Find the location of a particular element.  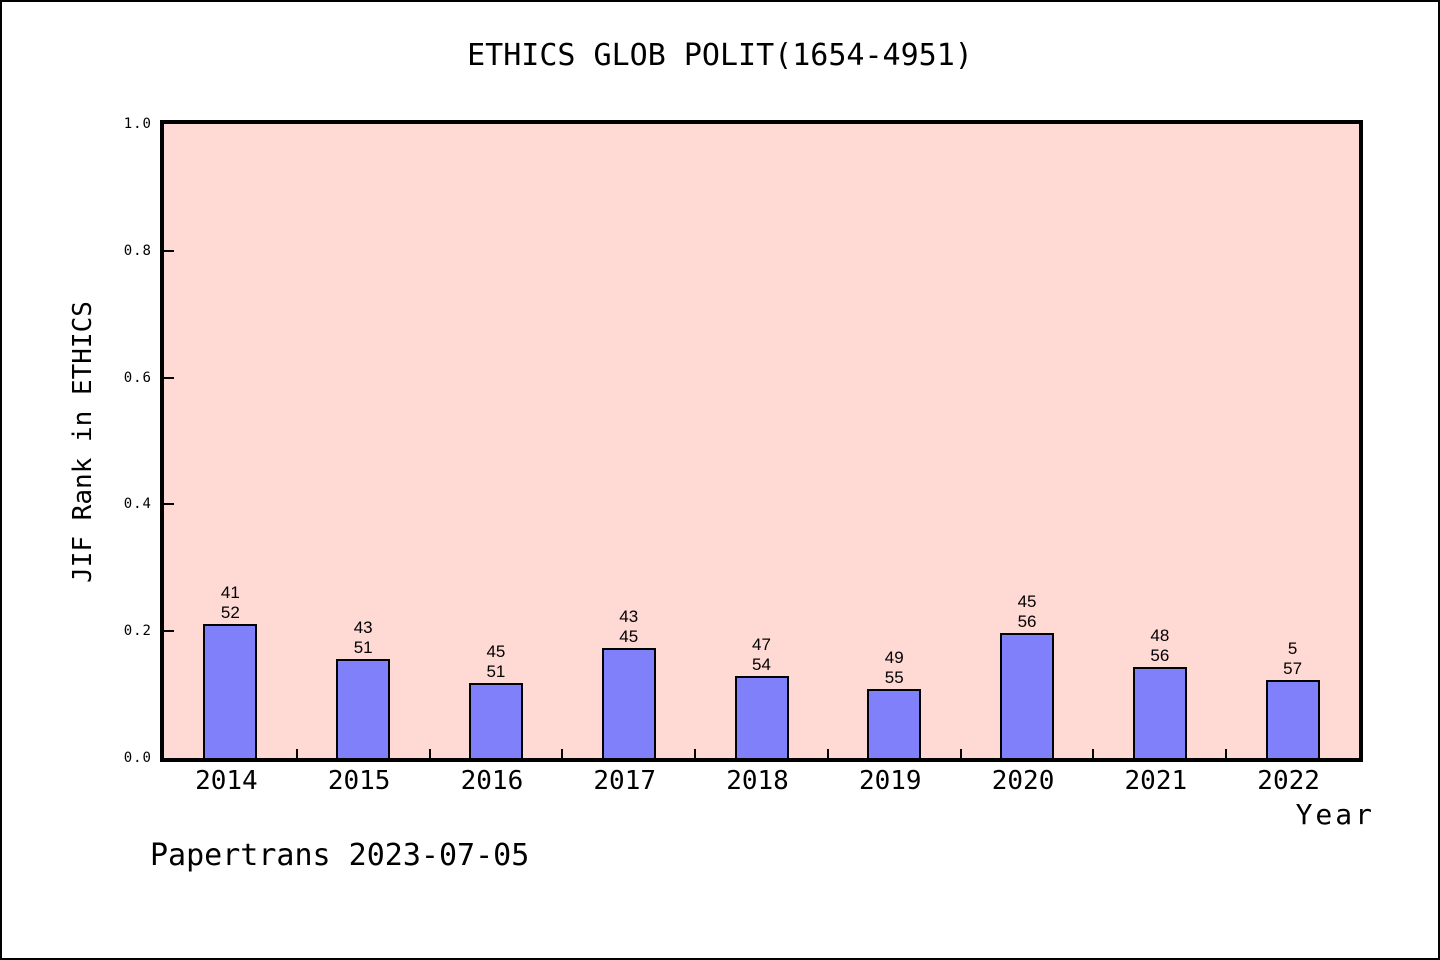

bar-2017 is located at coordinates (628, 703).